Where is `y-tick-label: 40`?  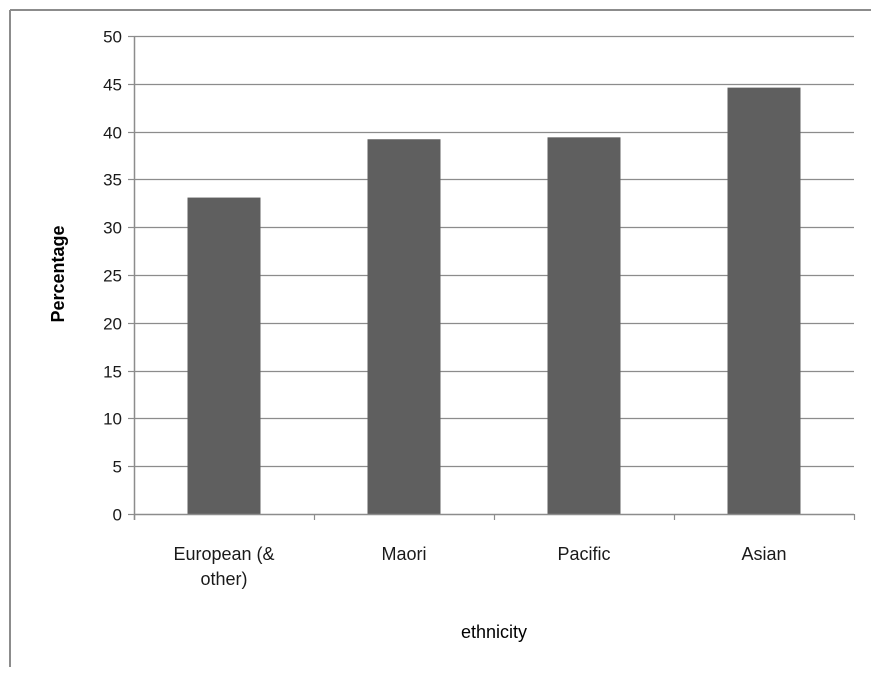
y-tick-label: 40 is located at coordinates (112, 133).